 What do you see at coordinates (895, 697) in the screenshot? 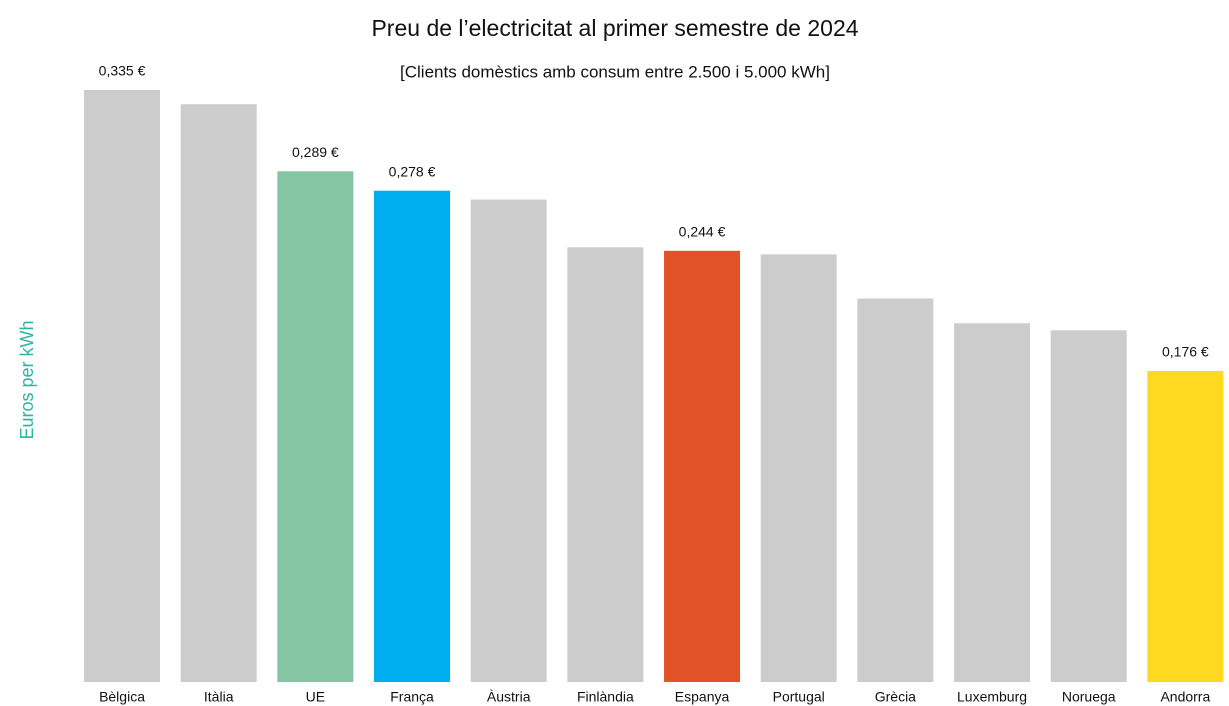
I see `x-tick-label: Grècia` at bounding box center [895, 697].